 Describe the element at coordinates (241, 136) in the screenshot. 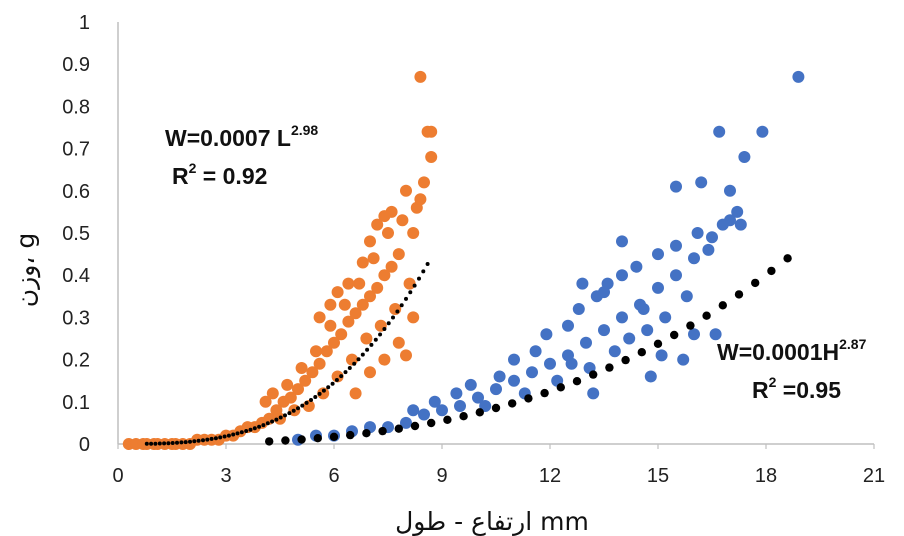

I see `equation-length: W=0.0007 L2.98` at that location.